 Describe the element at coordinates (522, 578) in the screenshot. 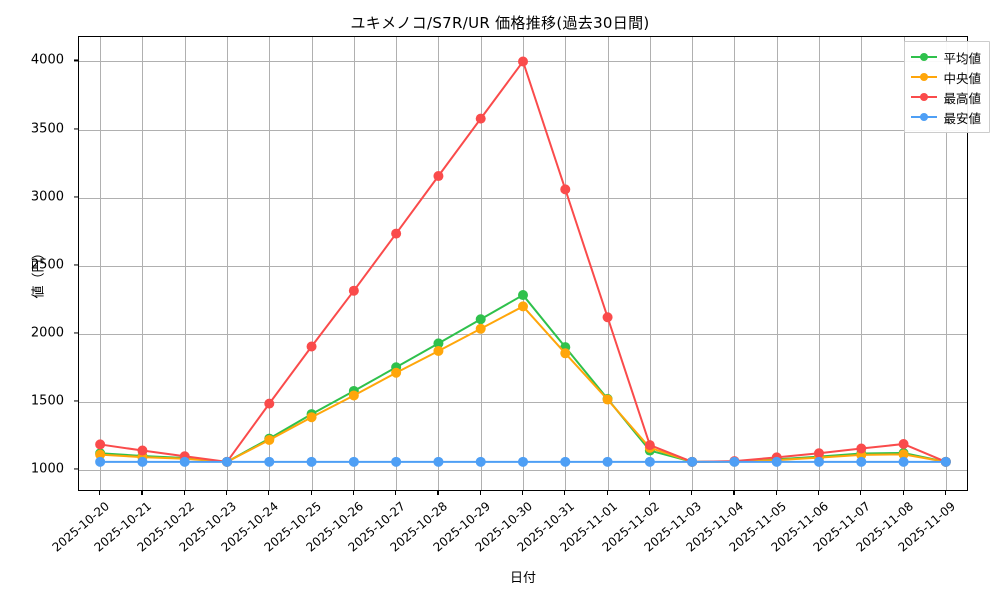

I see `x-axis-title: 日付` at that location.